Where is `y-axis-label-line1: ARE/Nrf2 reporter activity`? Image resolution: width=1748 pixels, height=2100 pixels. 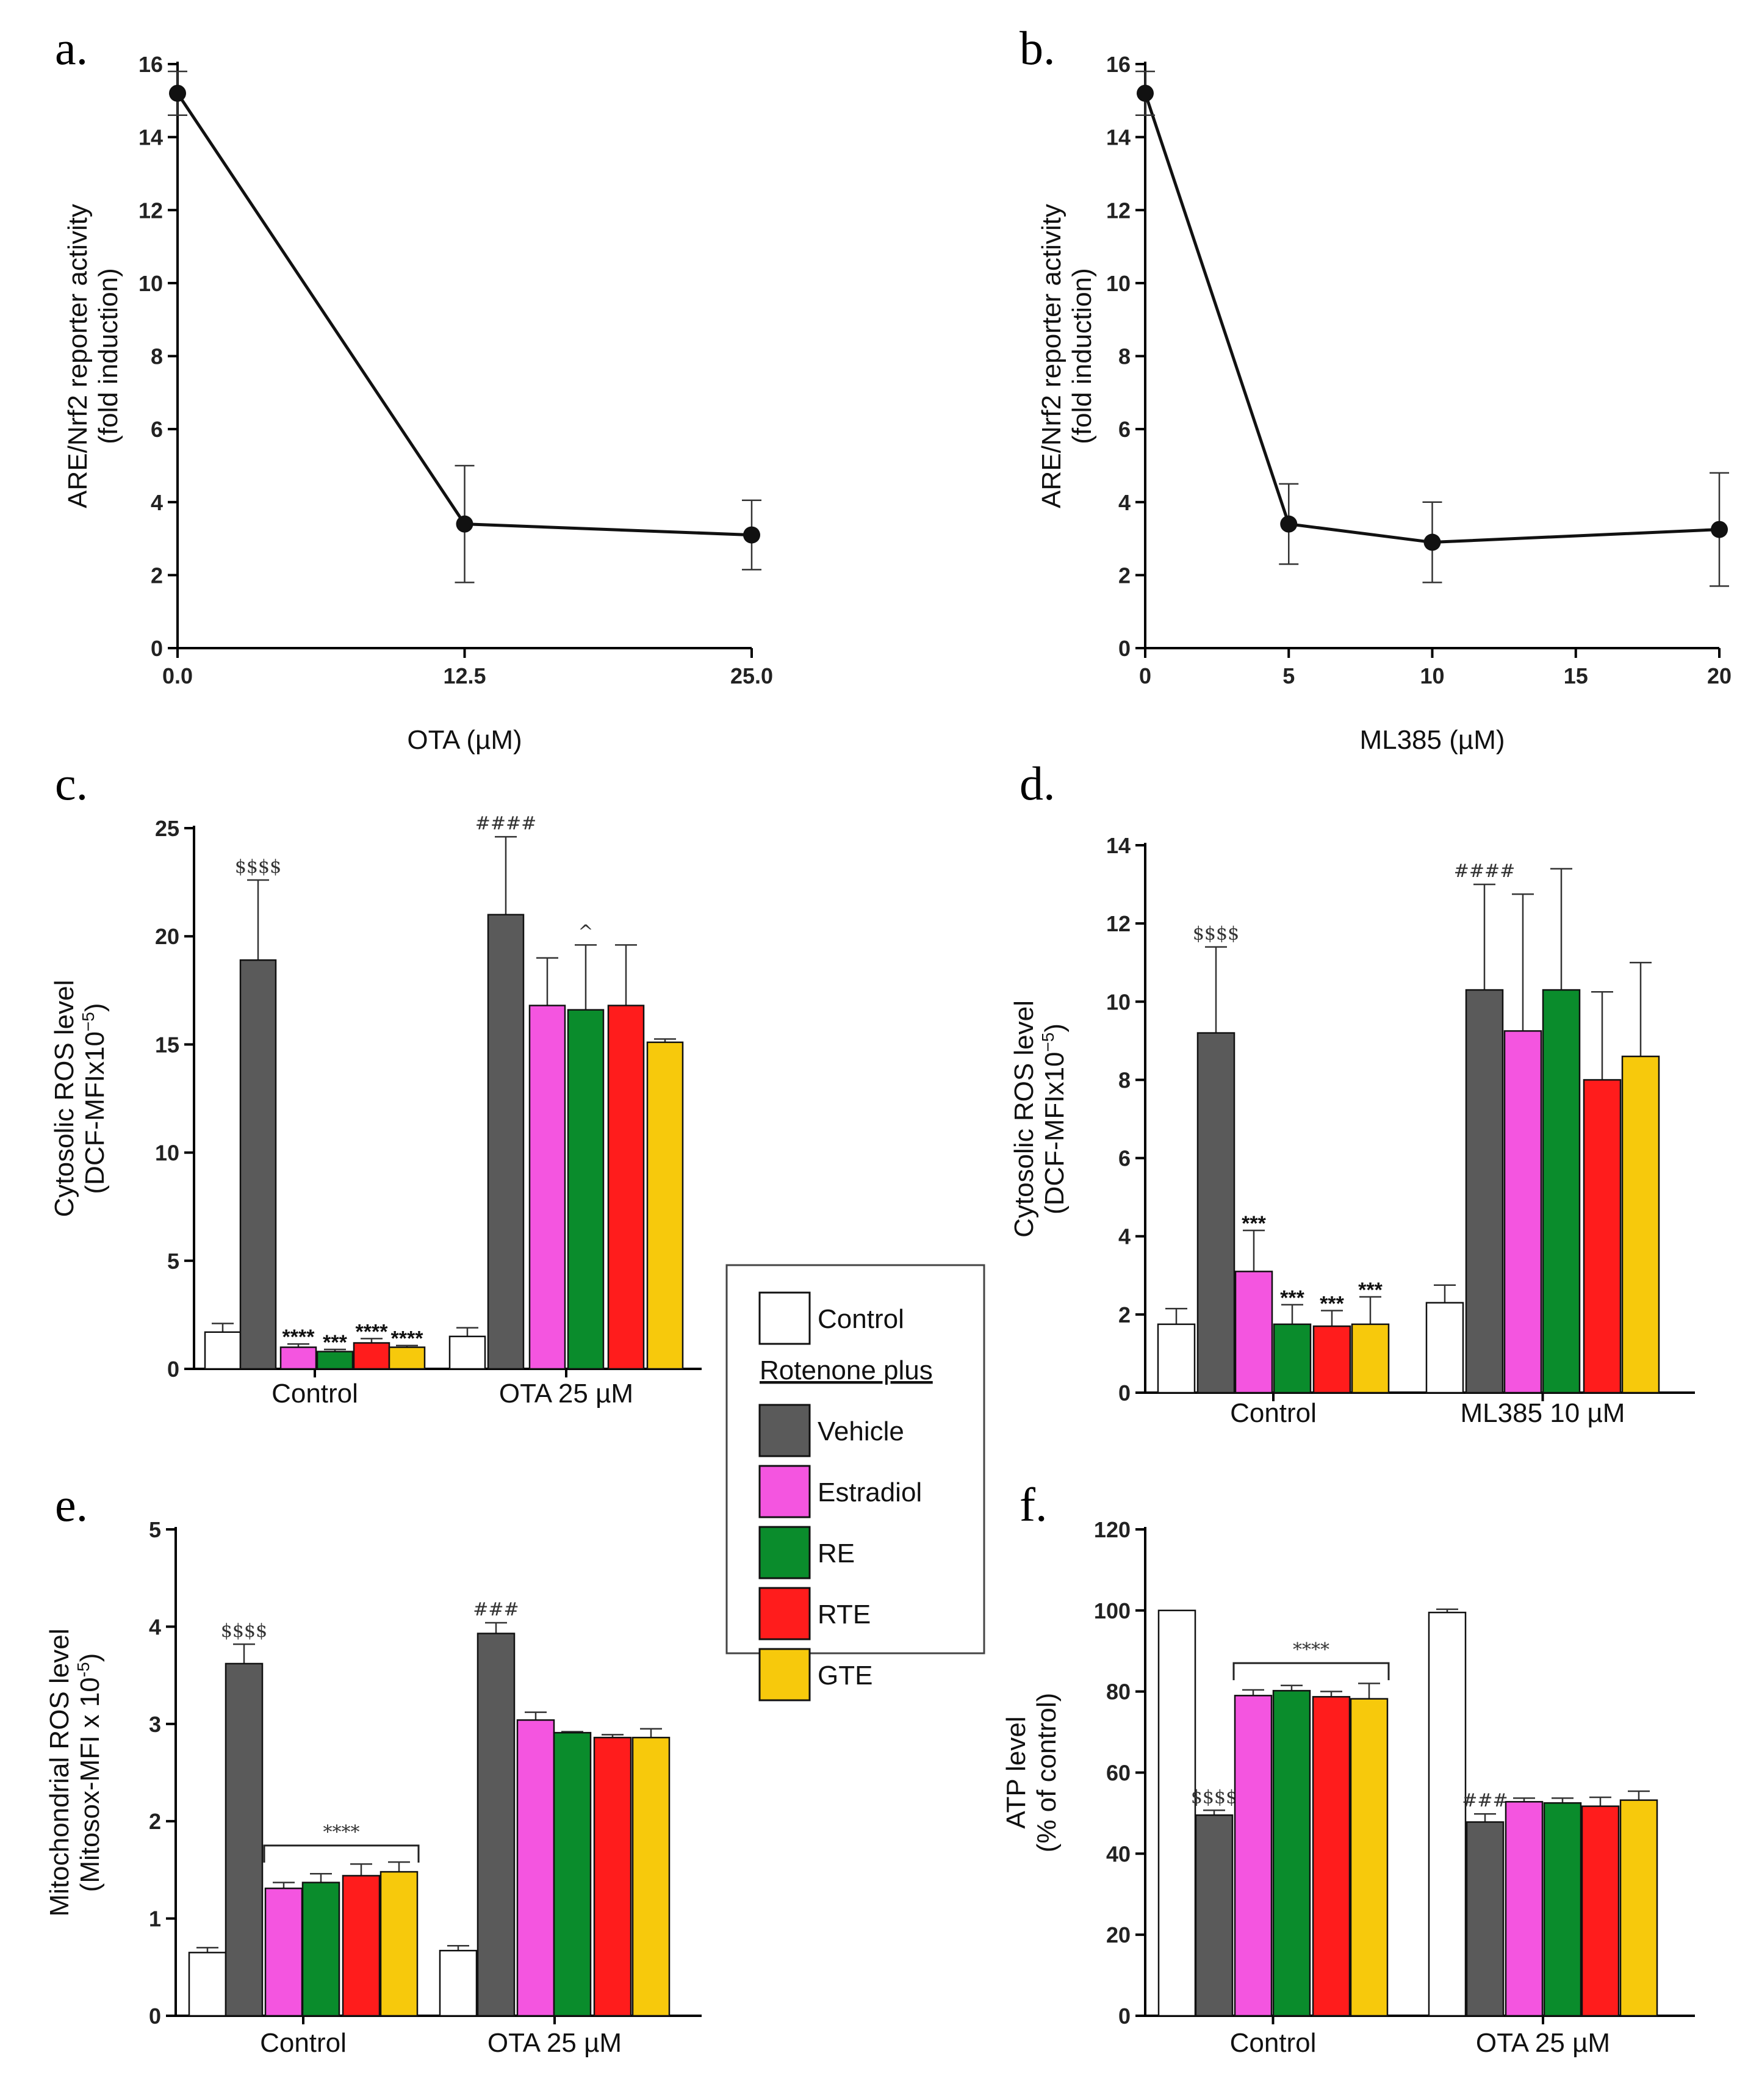
y-axis-label-line1: ARE/Nrf2 reporter activity is located at coordinates (1051, 356).